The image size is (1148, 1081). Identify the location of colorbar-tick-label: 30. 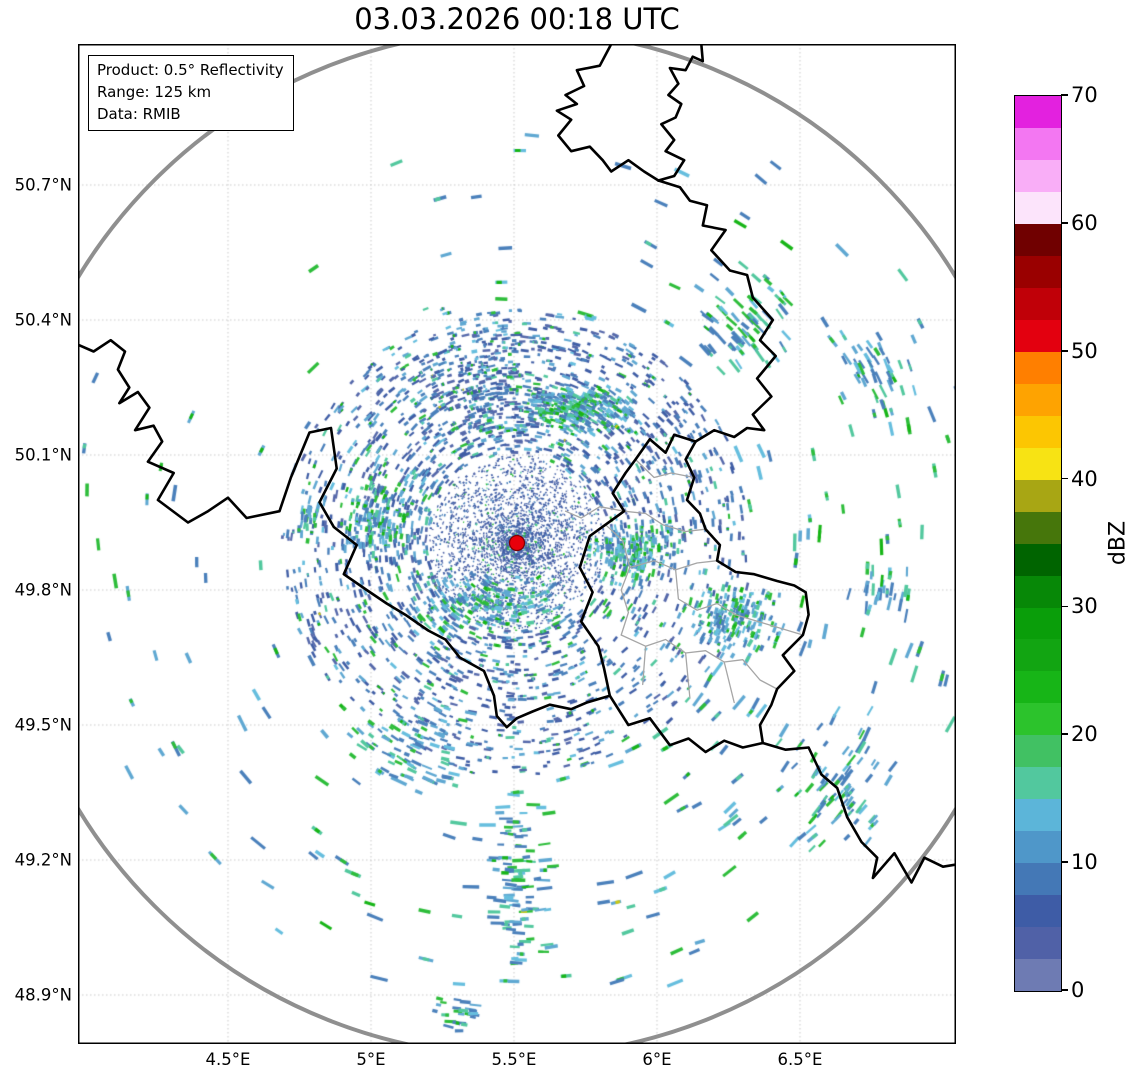
(1084, 606).